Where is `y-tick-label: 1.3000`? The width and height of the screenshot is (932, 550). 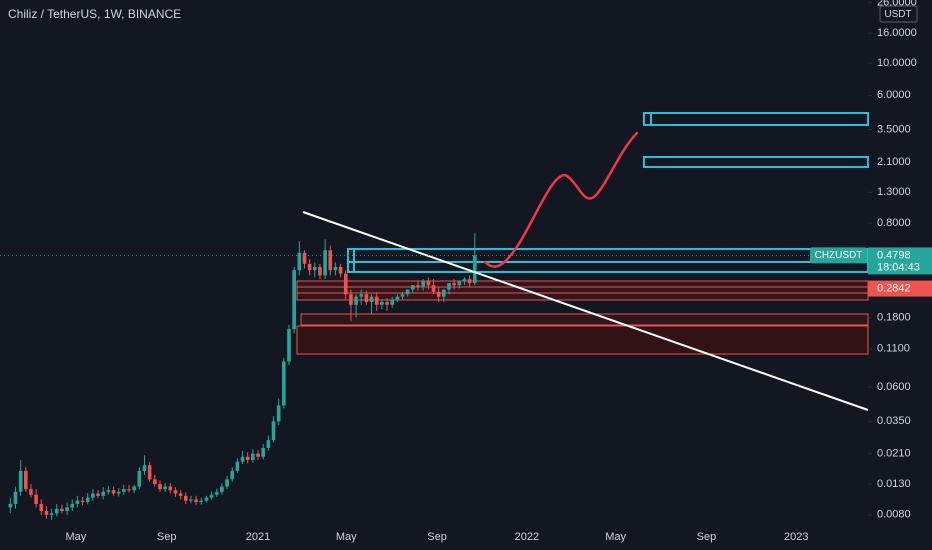 y-tick-label: 1.3000 is located at coordinates (894, 192).